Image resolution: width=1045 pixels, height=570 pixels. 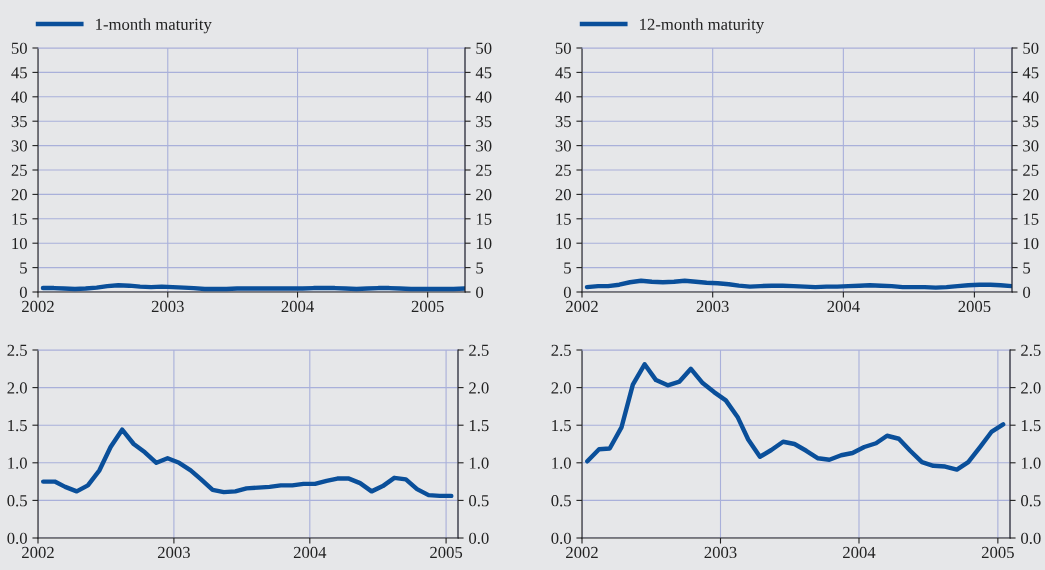 What do you see at coordinates (702, 26) in the screenshot?
I see `legend-label: 12-month maturity` at bounding box center [702, 26].